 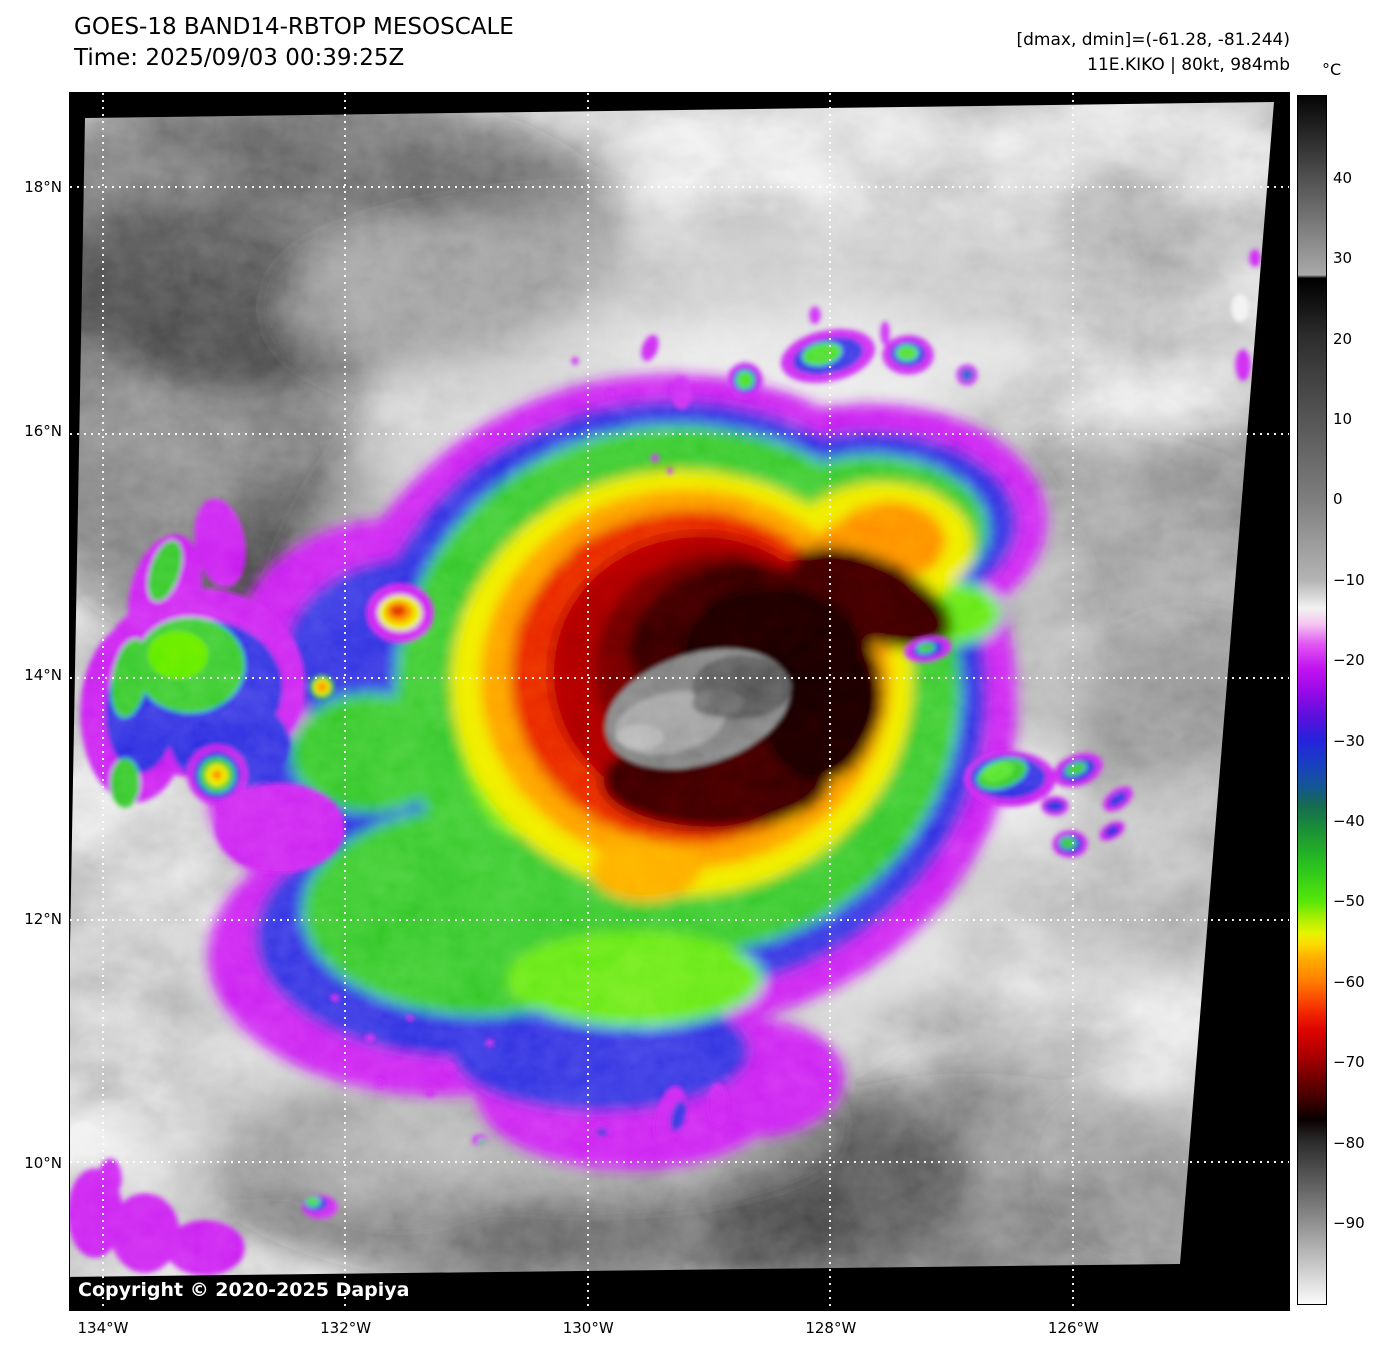 What do you see at coordinates (831, 1328) in the screenshot?
I see `lon-tick-label: 128°W` at bounding box center [831, 1328].